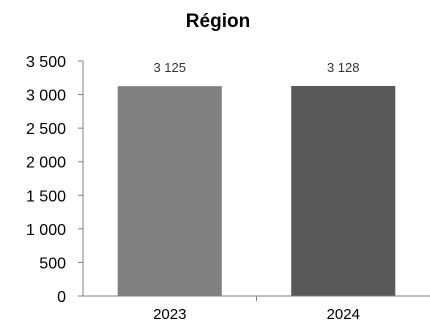 The image size is (430, 322). Describe the element at coordinates (46, 62) in the screenshot. I see `y-tick-label: 3 500` at that location.